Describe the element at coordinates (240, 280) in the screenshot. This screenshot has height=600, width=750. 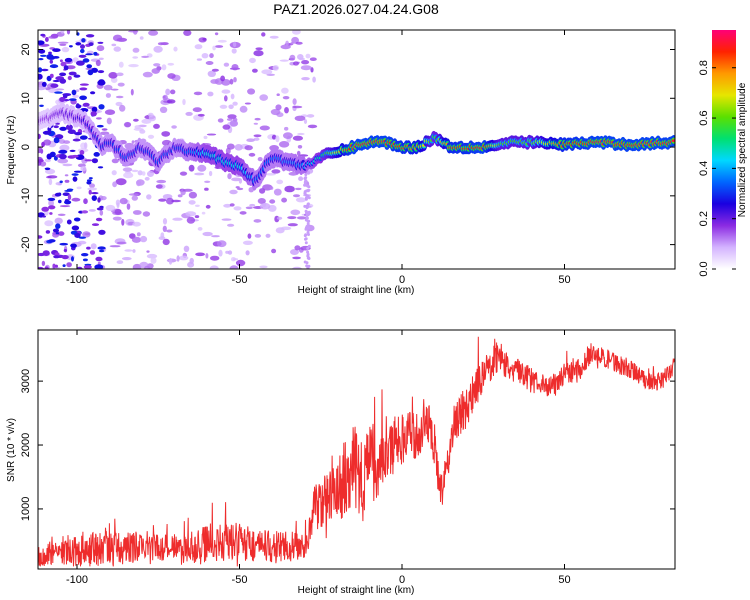
I see `x-tick-label: -50` at that location.